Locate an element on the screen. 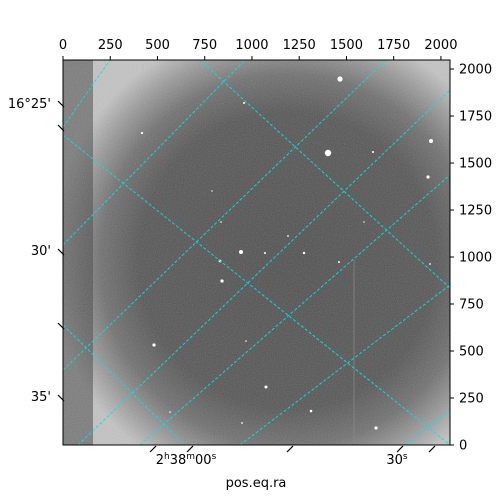 This screenshot has width=500, height=500. top-tick-label-3: 750 is located at coordinates (204, 45).